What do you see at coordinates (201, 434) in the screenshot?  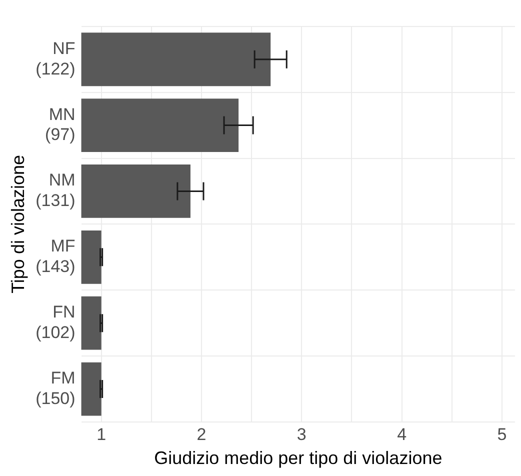 I see `x-tick-label: 2` at bounding box center [201, 434].